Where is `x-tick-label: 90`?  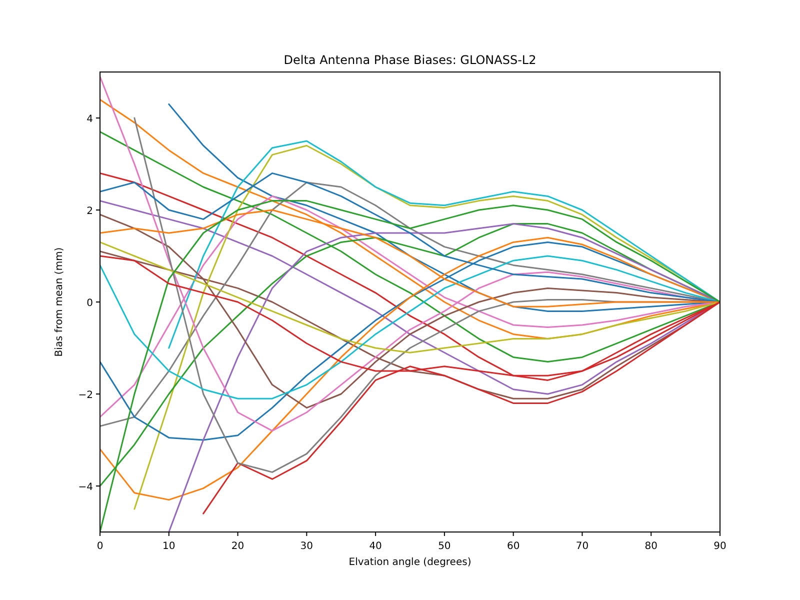
x-tick-label: 90 is located at coordinates (720, 546).